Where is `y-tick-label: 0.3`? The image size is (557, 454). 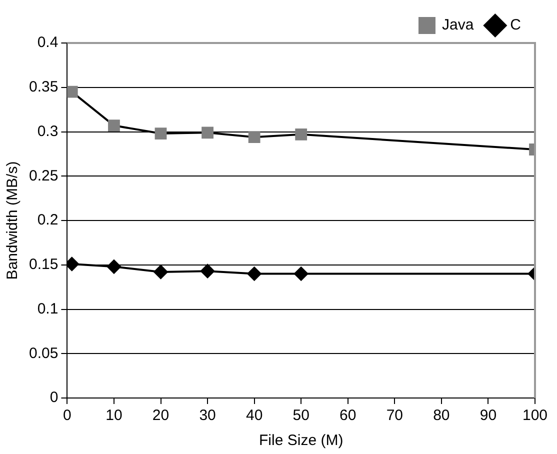
y-tick-label: 0.3 is located at coordinates (47, 131).